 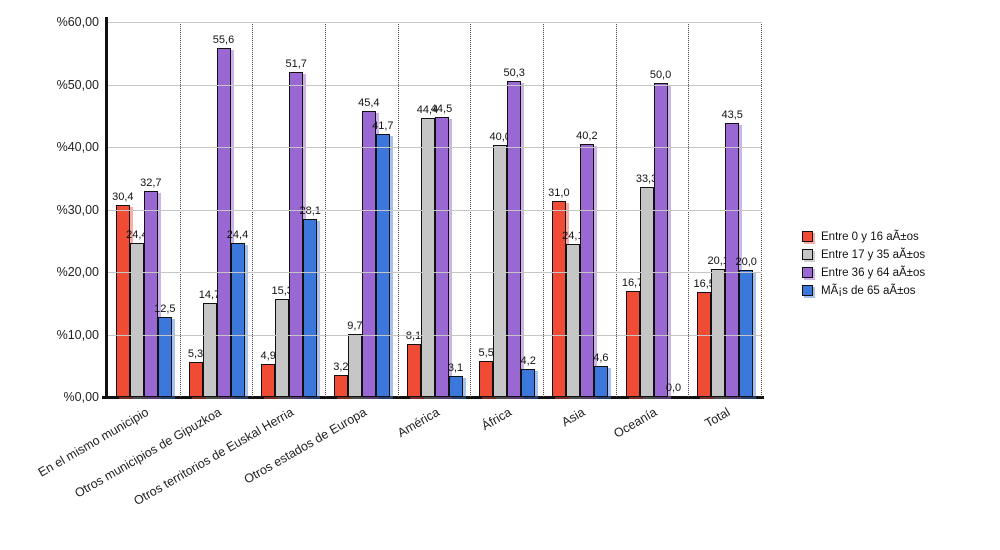 What do you see at coordinates (601, 374) in the screenshot?
I see `bar: 4,6` at bounding box center [601, 374].